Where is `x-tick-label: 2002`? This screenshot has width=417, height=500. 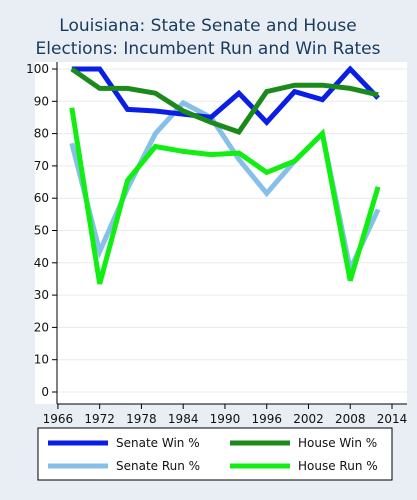
x-tick-label: 2002 is located at coordinates (308, 419).